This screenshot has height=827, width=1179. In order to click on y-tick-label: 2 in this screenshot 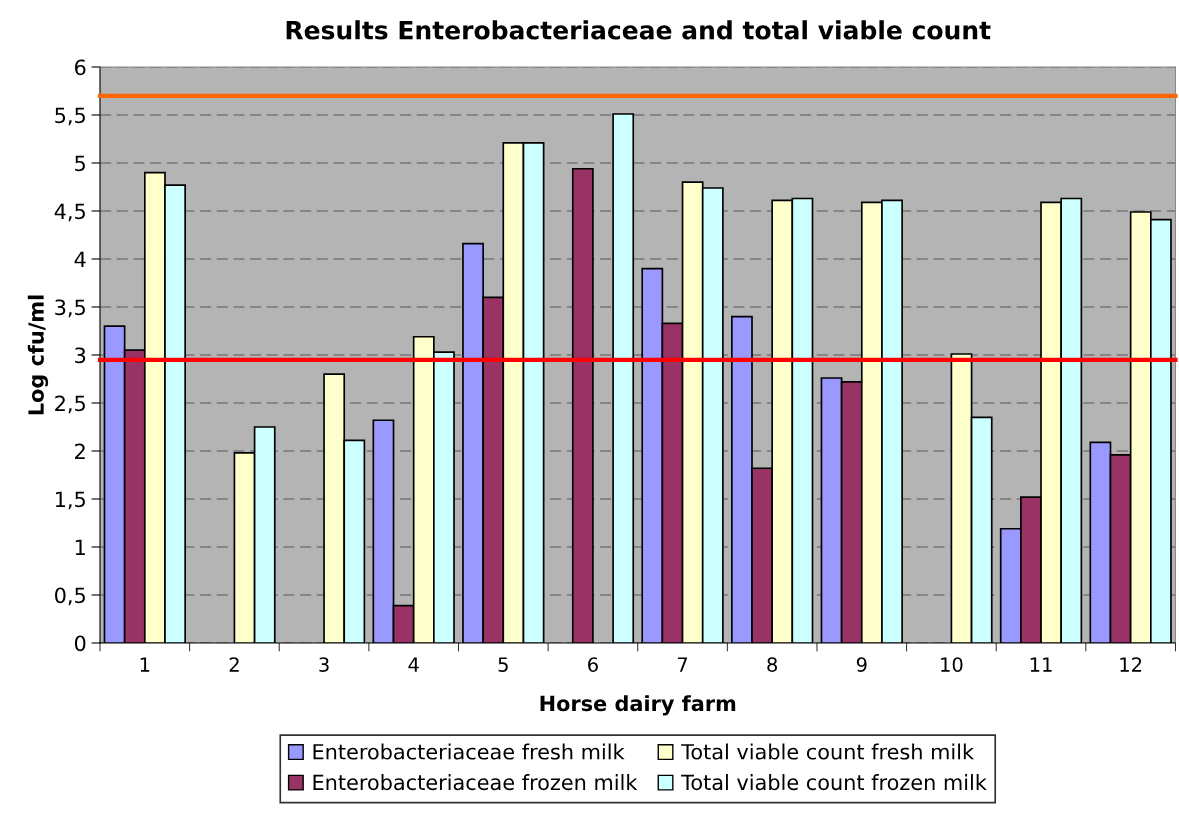, I will do `click(80, 451)`.